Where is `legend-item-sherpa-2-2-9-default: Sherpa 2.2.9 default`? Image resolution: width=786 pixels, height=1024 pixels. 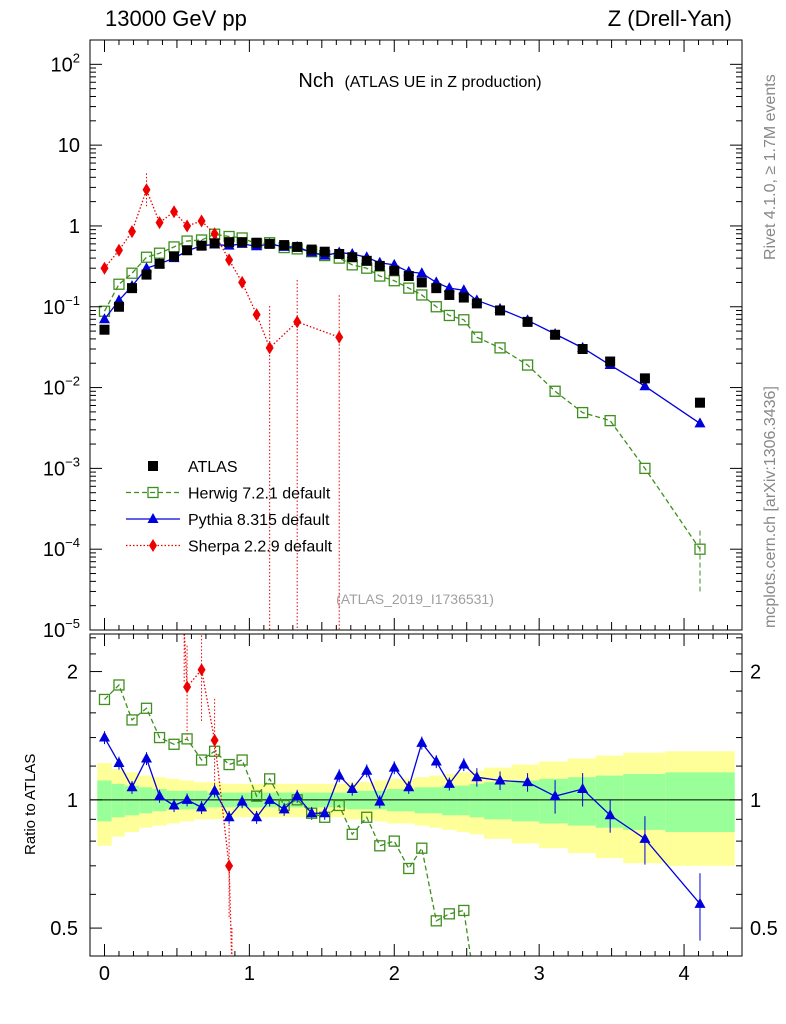
legend-item-sherpa-2-2-9-default: Sherpa 2.2.9 default is located at coordinates (229, 547).